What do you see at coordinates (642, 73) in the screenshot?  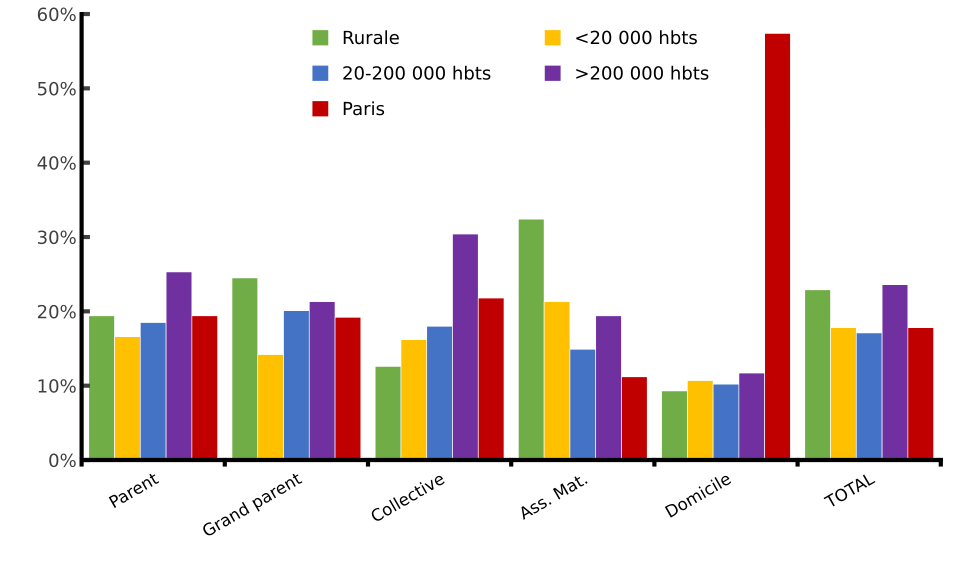 I see `legend-label: >200 000 hbts` at bounding box center [642, 73].